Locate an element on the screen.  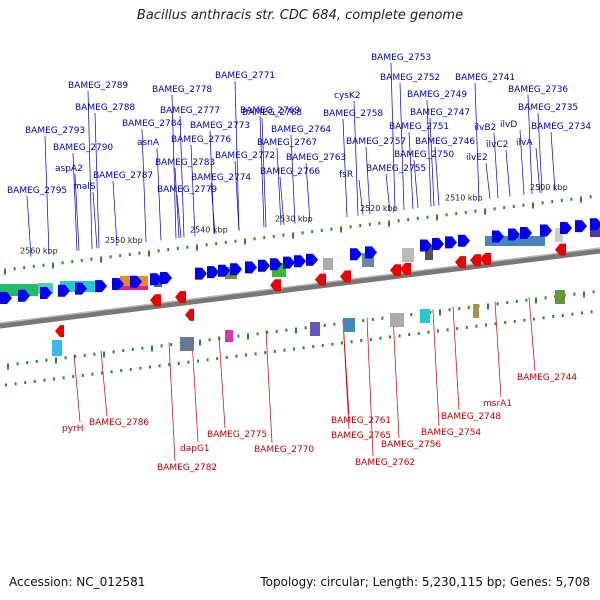
bottom-gene-label: BAMEG_2748 is located at coordinates (471, 417).